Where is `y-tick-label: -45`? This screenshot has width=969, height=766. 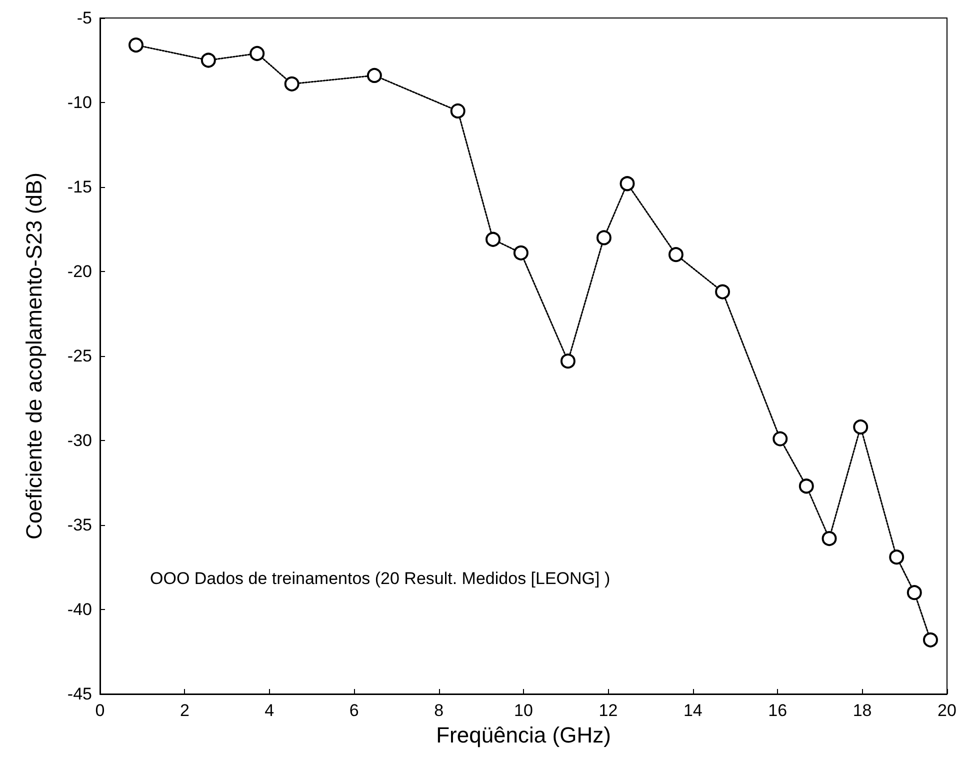
y-tick-label: -45 is located at coordinates (79, 694).